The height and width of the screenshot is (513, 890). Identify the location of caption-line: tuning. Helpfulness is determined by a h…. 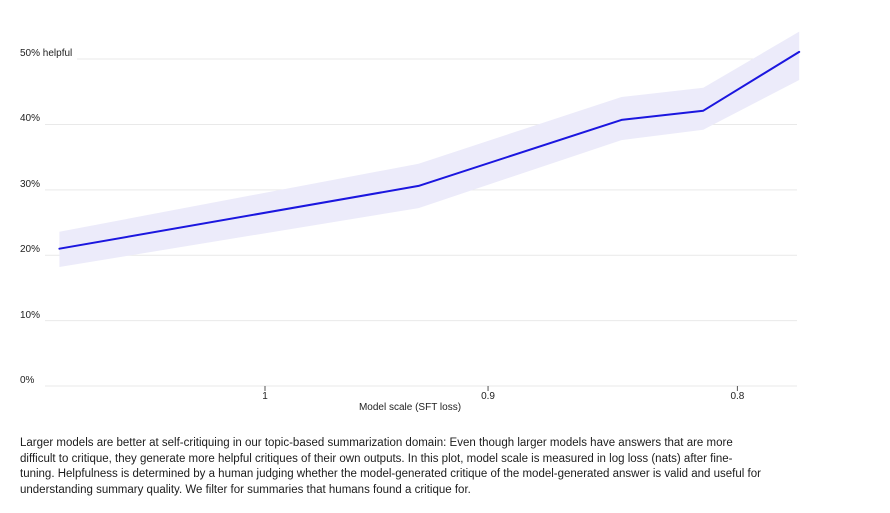
(390, 474).